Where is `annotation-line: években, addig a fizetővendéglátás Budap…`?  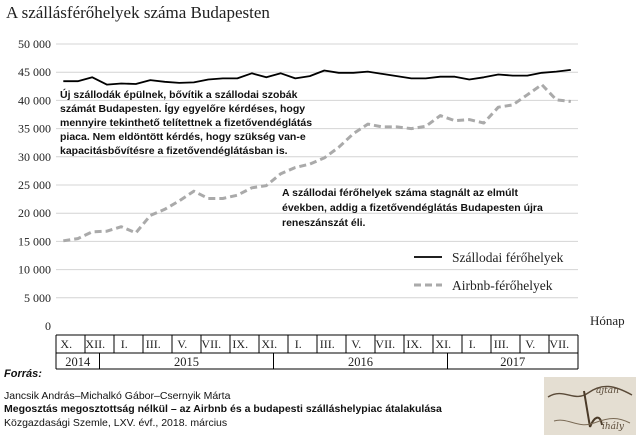
annotation-line: években, addig a fizetővendéglátás Budap… is located at coordinates (412, 208).